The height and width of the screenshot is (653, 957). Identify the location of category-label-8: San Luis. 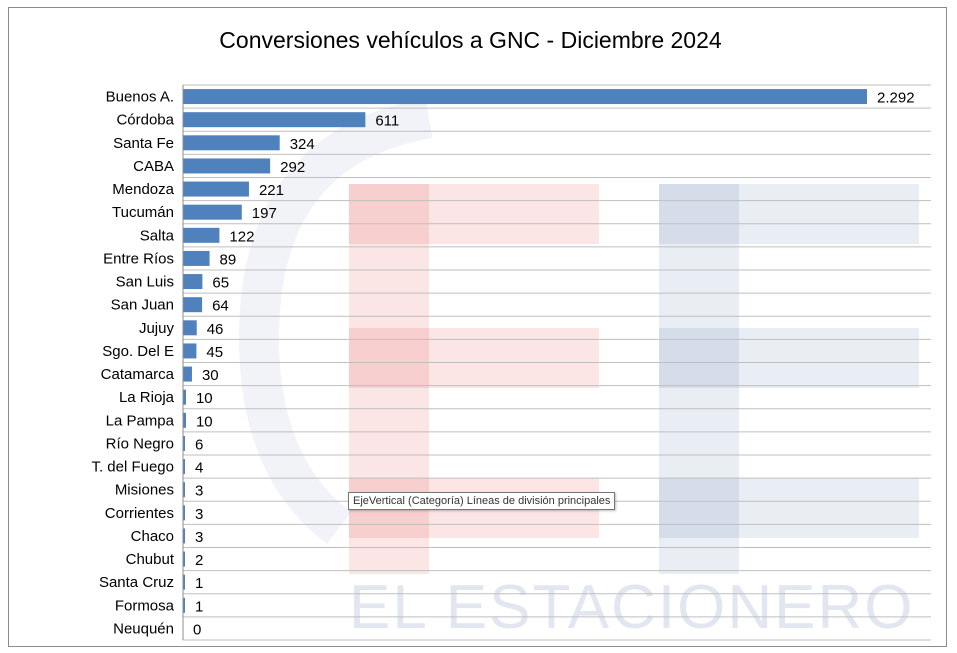
(145, 282).